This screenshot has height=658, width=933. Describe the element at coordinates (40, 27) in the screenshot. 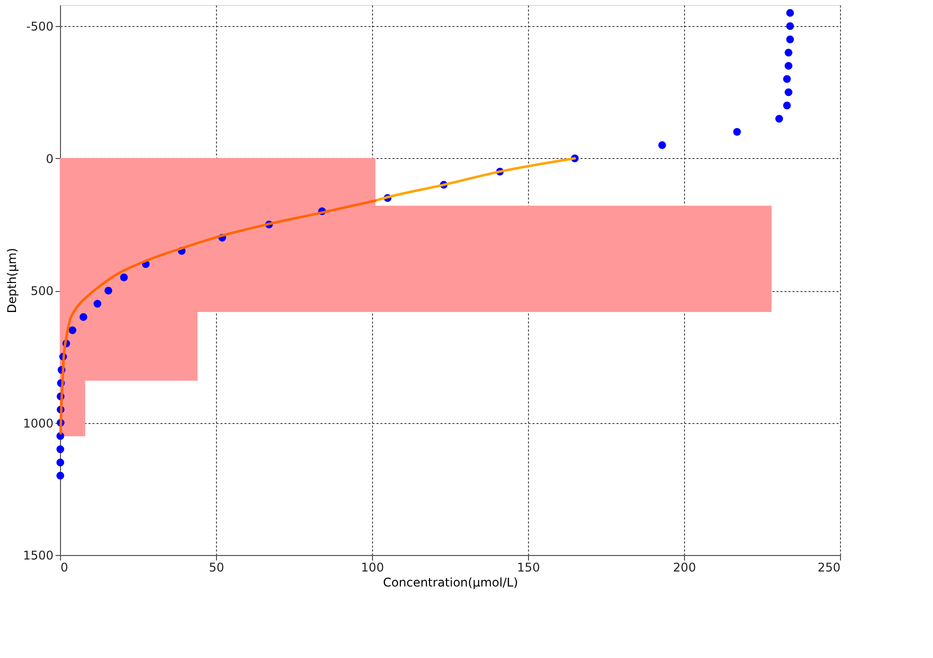

I see `y-tick-label: -500` at that location.